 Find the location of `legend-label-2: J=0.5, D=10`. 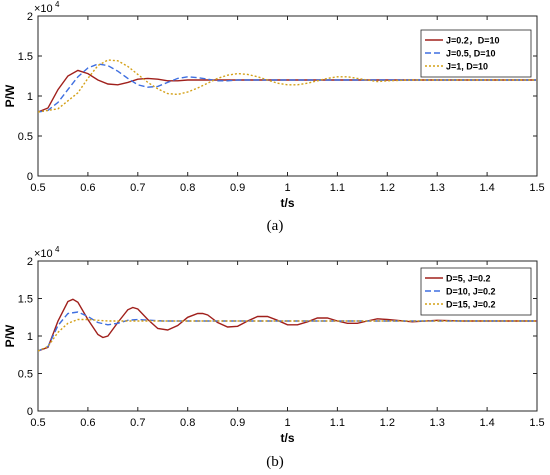

legend-label-2: J=0.5, D=10 is located at coordinates (471, 54).